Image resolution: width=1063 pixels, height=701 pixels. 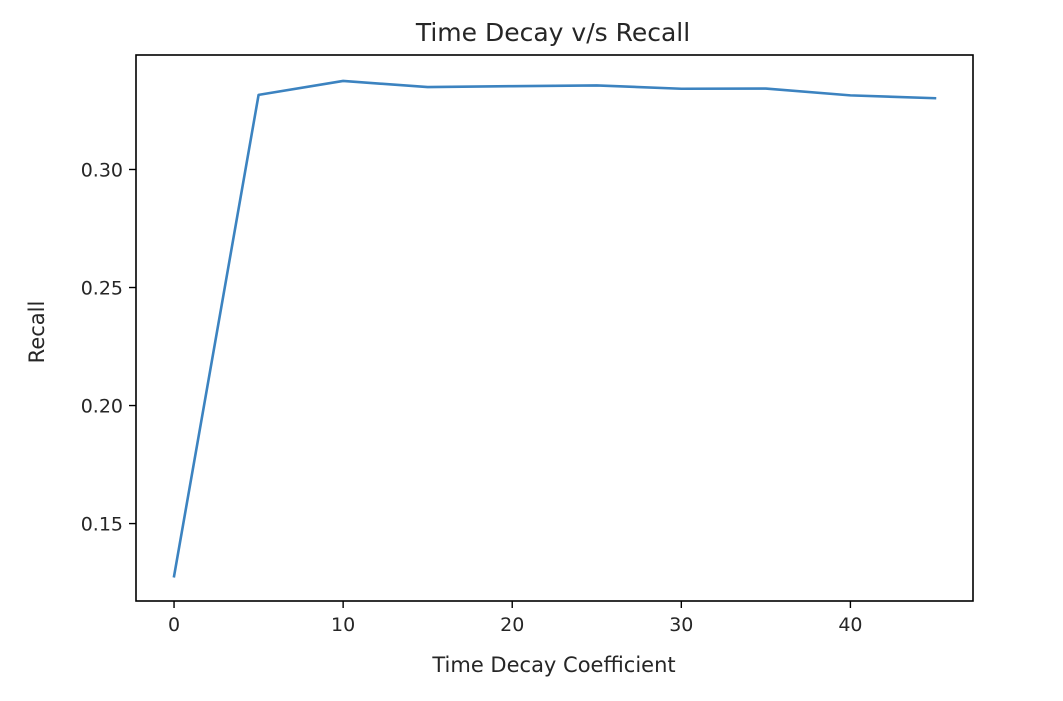 I want to click on x-axis-ticks: 0 10 20 30 40, so click(x=515, y=618).